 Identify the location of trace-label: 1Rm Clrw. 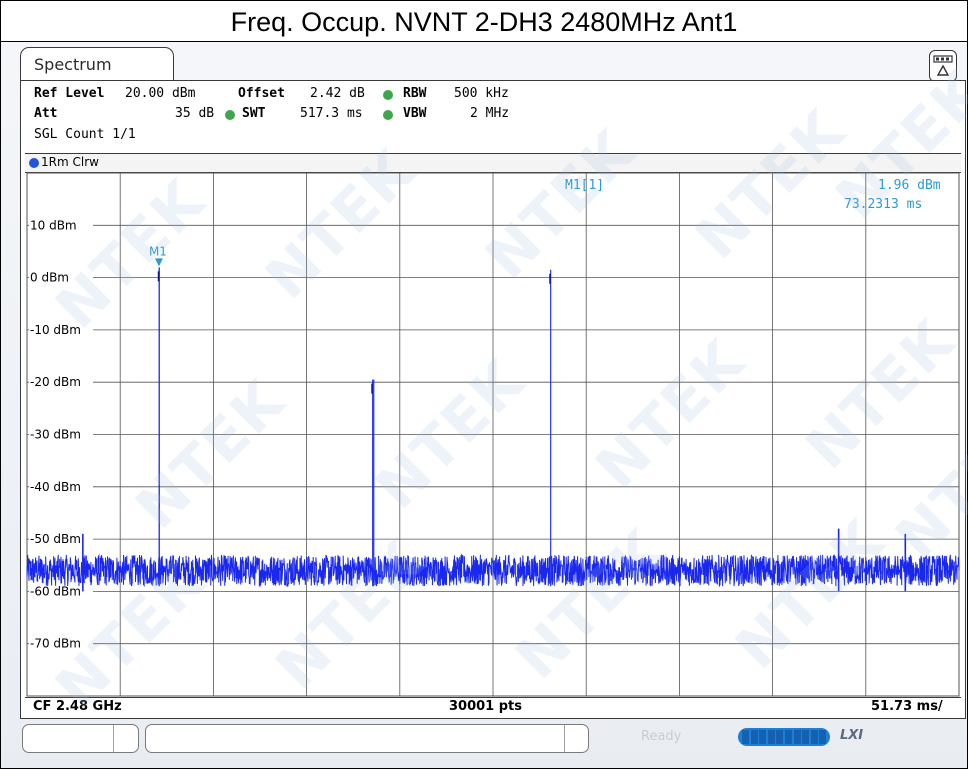
(70, 162).